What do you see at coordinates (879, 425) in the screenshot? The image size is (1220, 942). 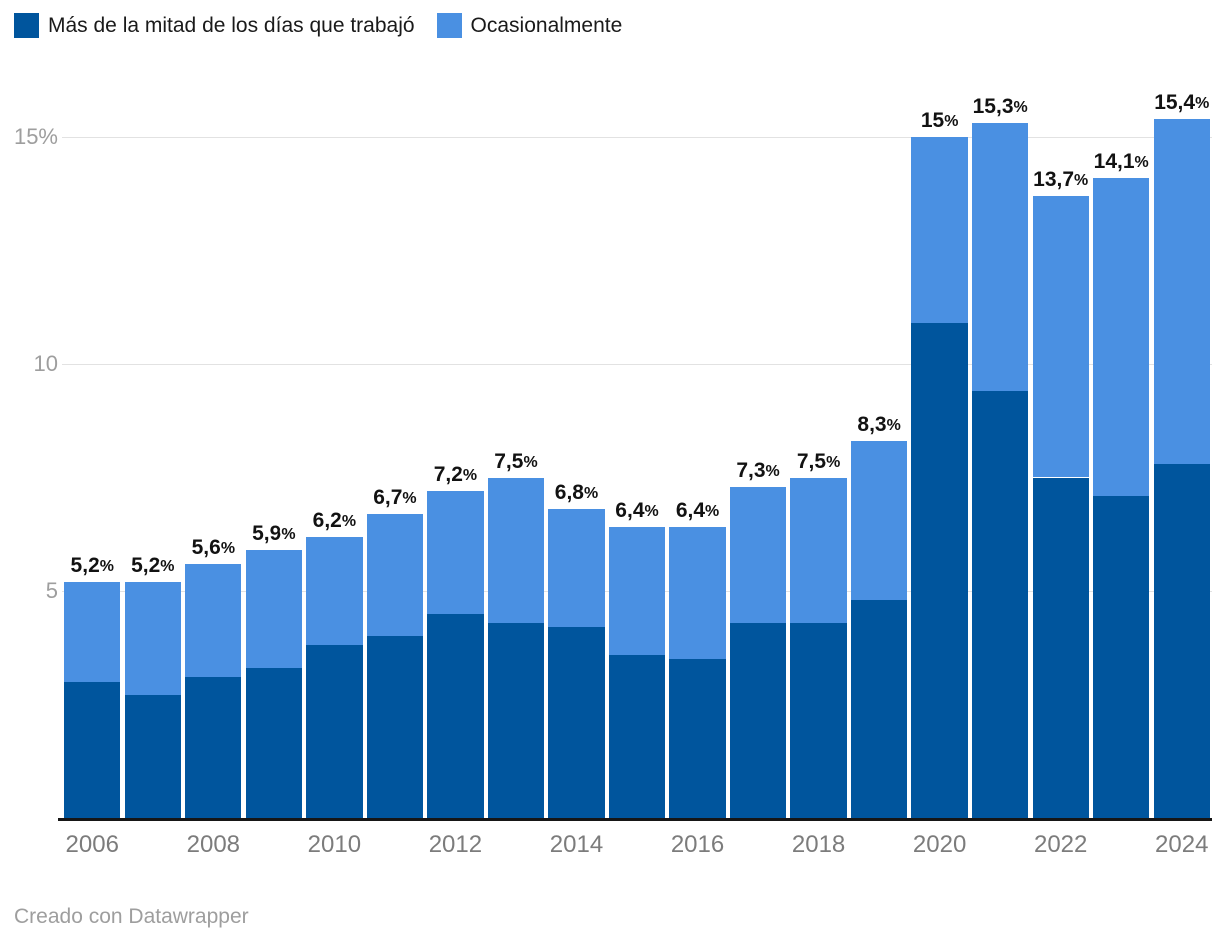 I see `bar-total-label-2019: 8,3%` at bounding box center [879, 425].